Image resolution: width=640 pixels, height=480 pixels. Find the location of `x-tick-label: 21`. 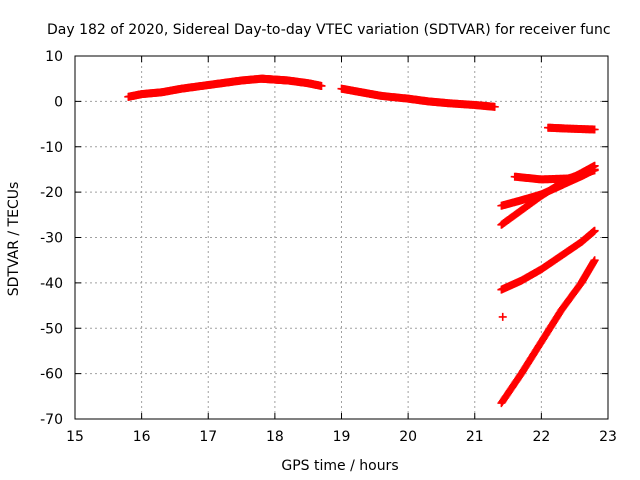

x-tick-label: 21 is located at coordinates (475, 437).